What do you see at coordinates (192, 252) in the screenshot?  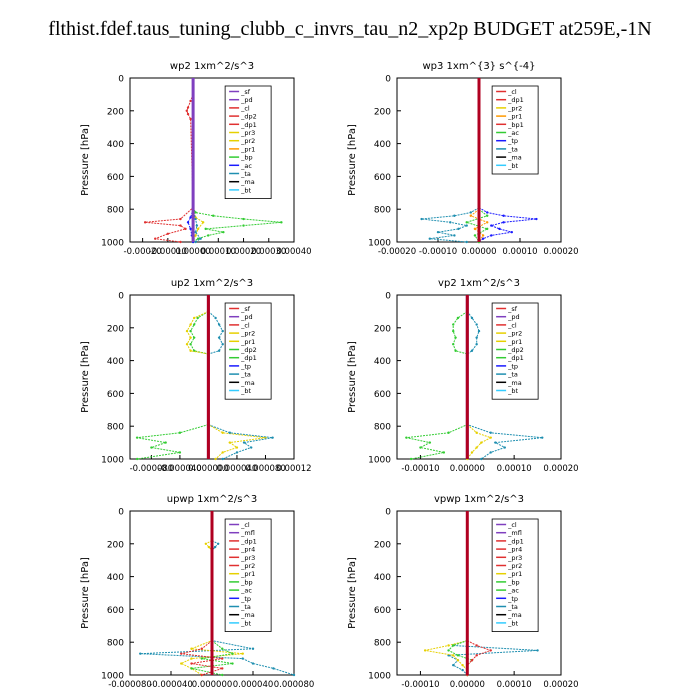 I see `x-tick-label: 0.00000` at bounding box center [192, 252].